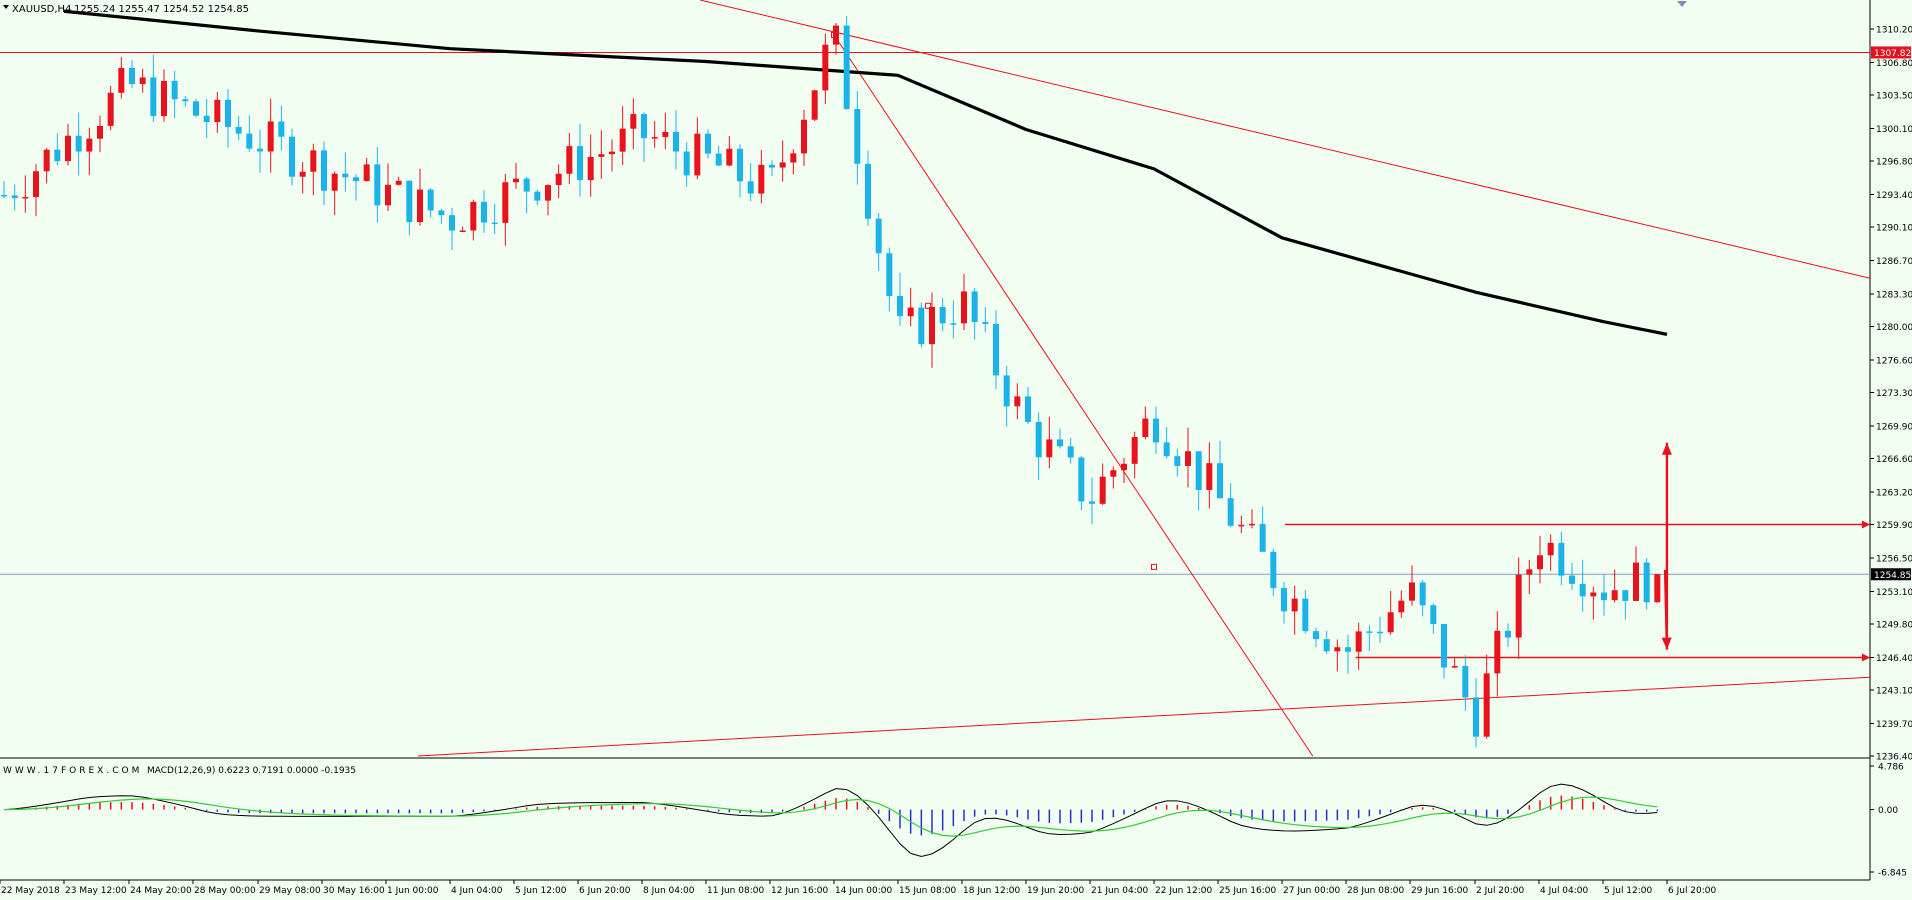  What do you see at coordinates (1894, 196) in the screenshot?
I see `price-tick-label: 1293.40` at bounding box center [1894, 196].